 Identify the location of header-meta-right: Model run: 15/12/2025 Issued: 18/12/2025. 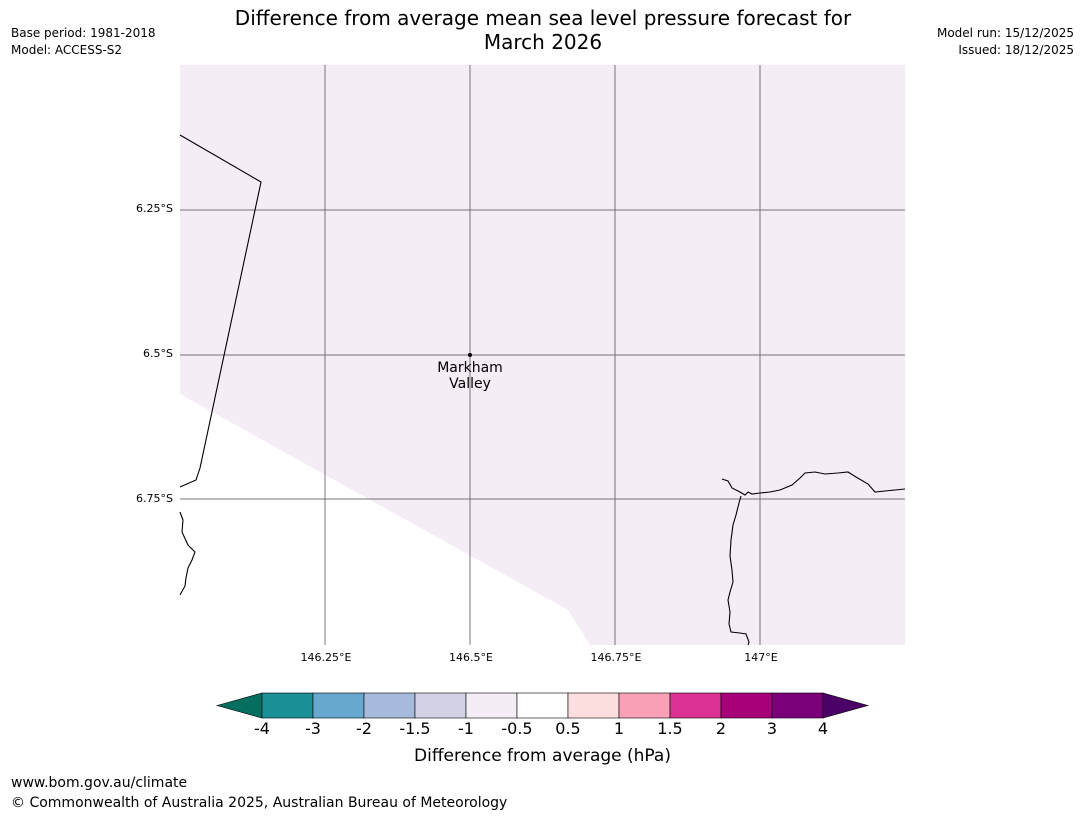
(1005, 42).